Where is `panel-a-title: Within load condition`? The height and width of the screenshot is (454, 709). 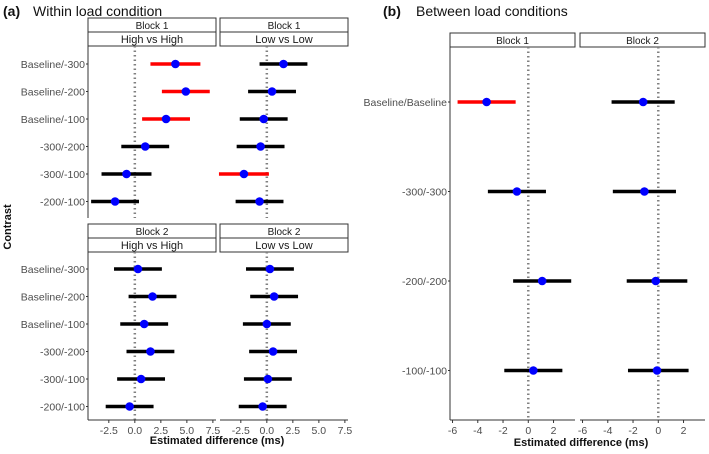 panel-a-title: Within load condition is located at coordinates (97, 11).